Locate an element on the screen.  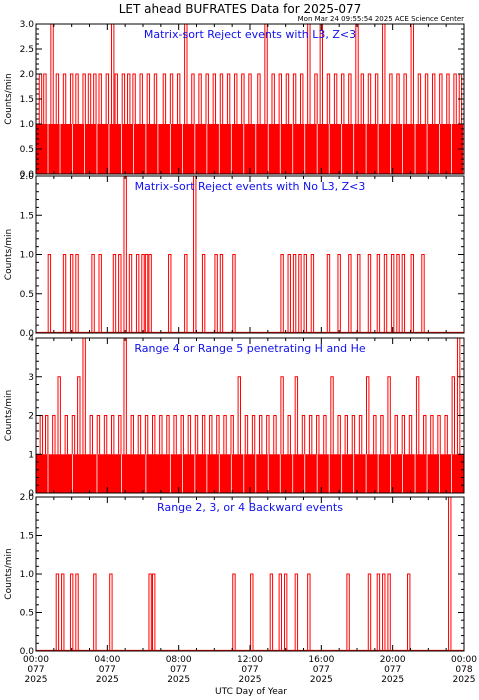
xtick-label-doy: 077 is located at coordinates (321, 670).